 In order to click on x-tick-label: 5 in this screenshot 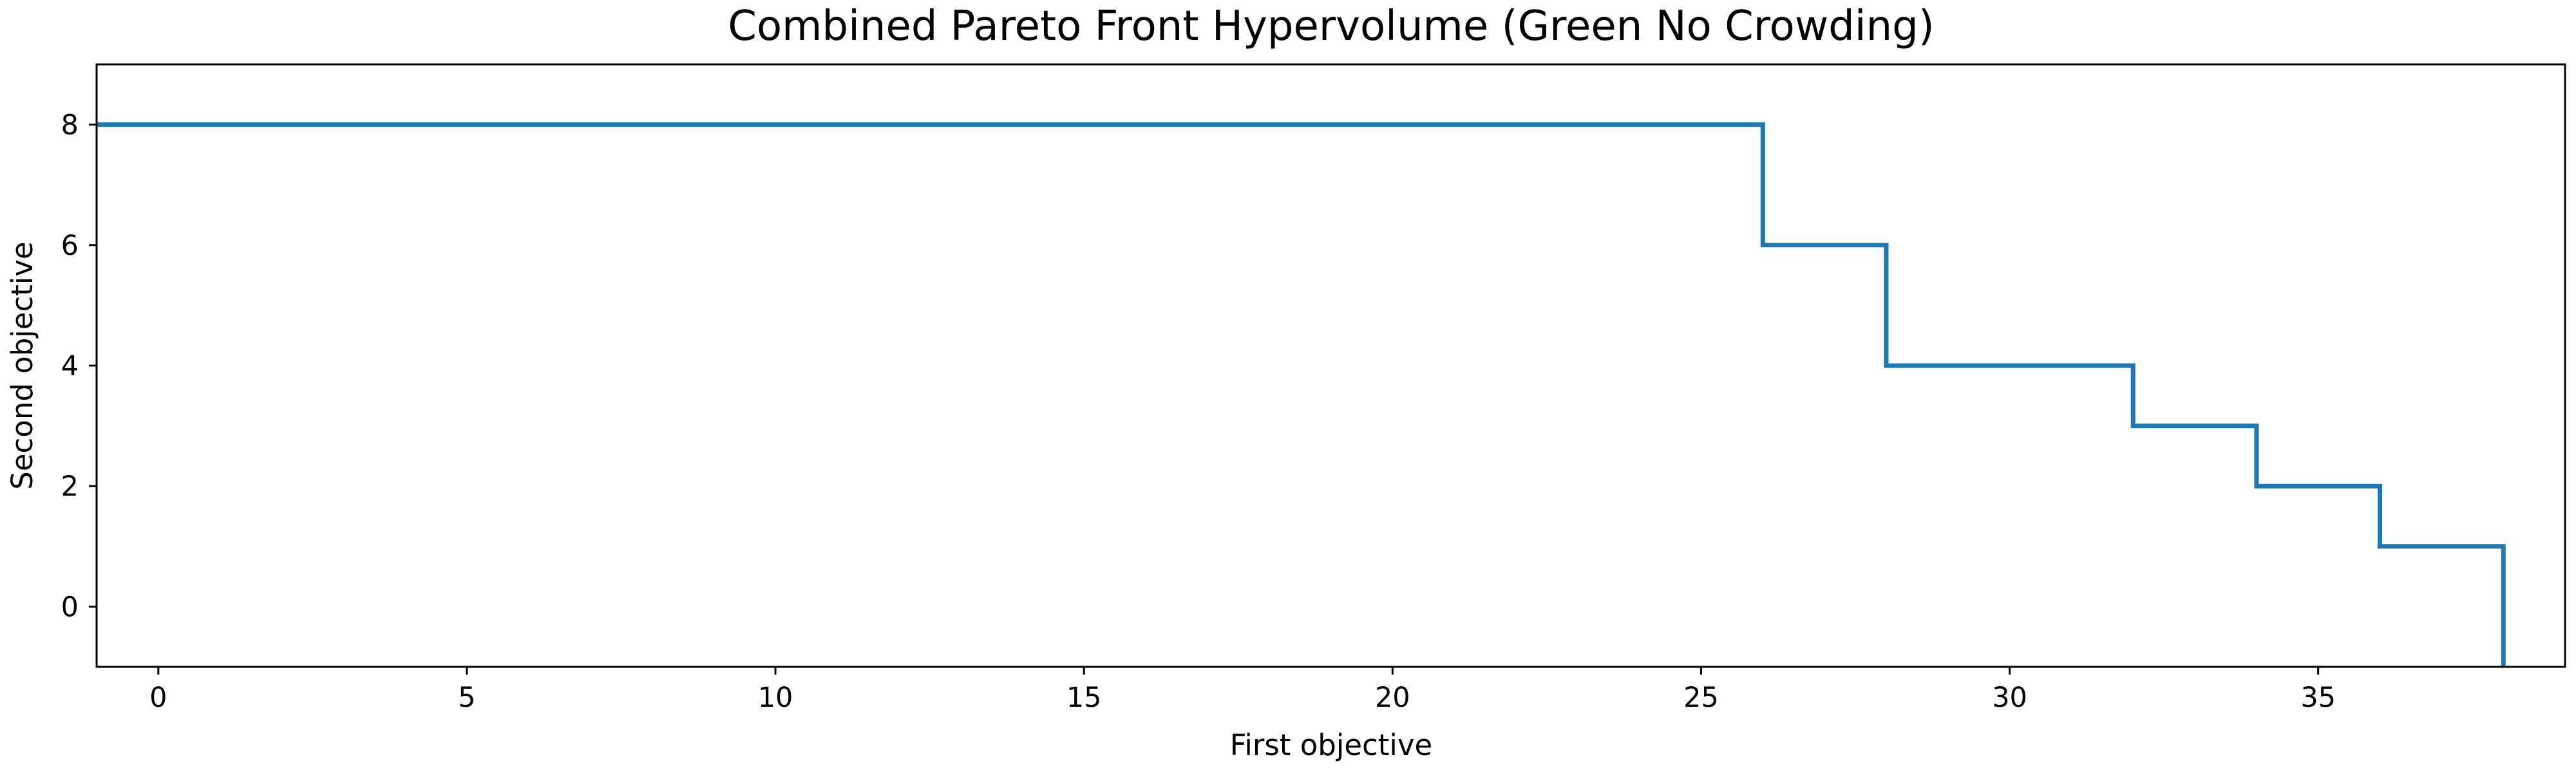, I will do `click(466, 698)`.